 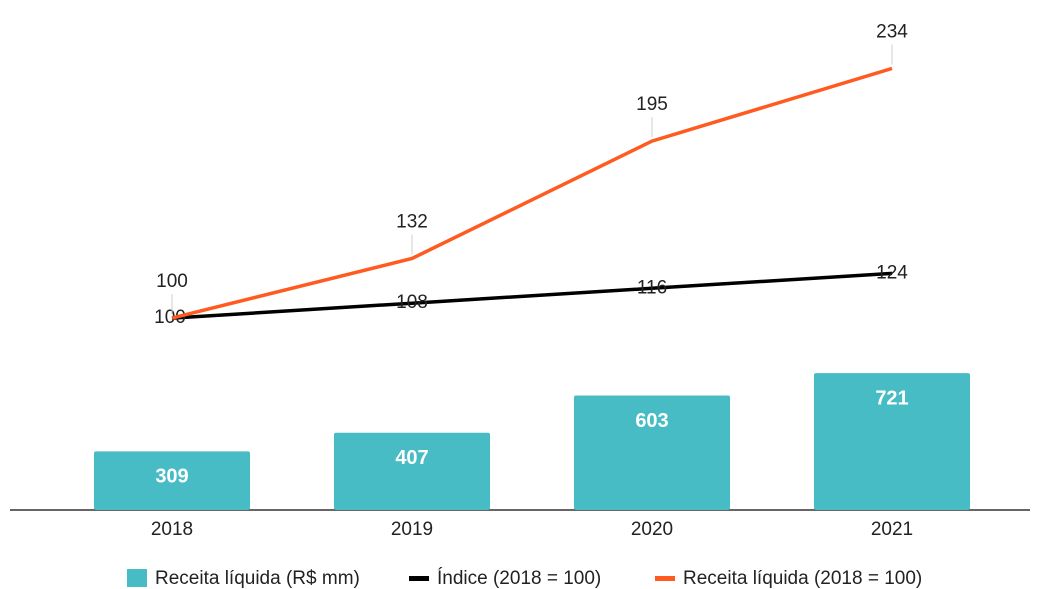 I want to click on bar-label: 603, so click(x=651, y=421).